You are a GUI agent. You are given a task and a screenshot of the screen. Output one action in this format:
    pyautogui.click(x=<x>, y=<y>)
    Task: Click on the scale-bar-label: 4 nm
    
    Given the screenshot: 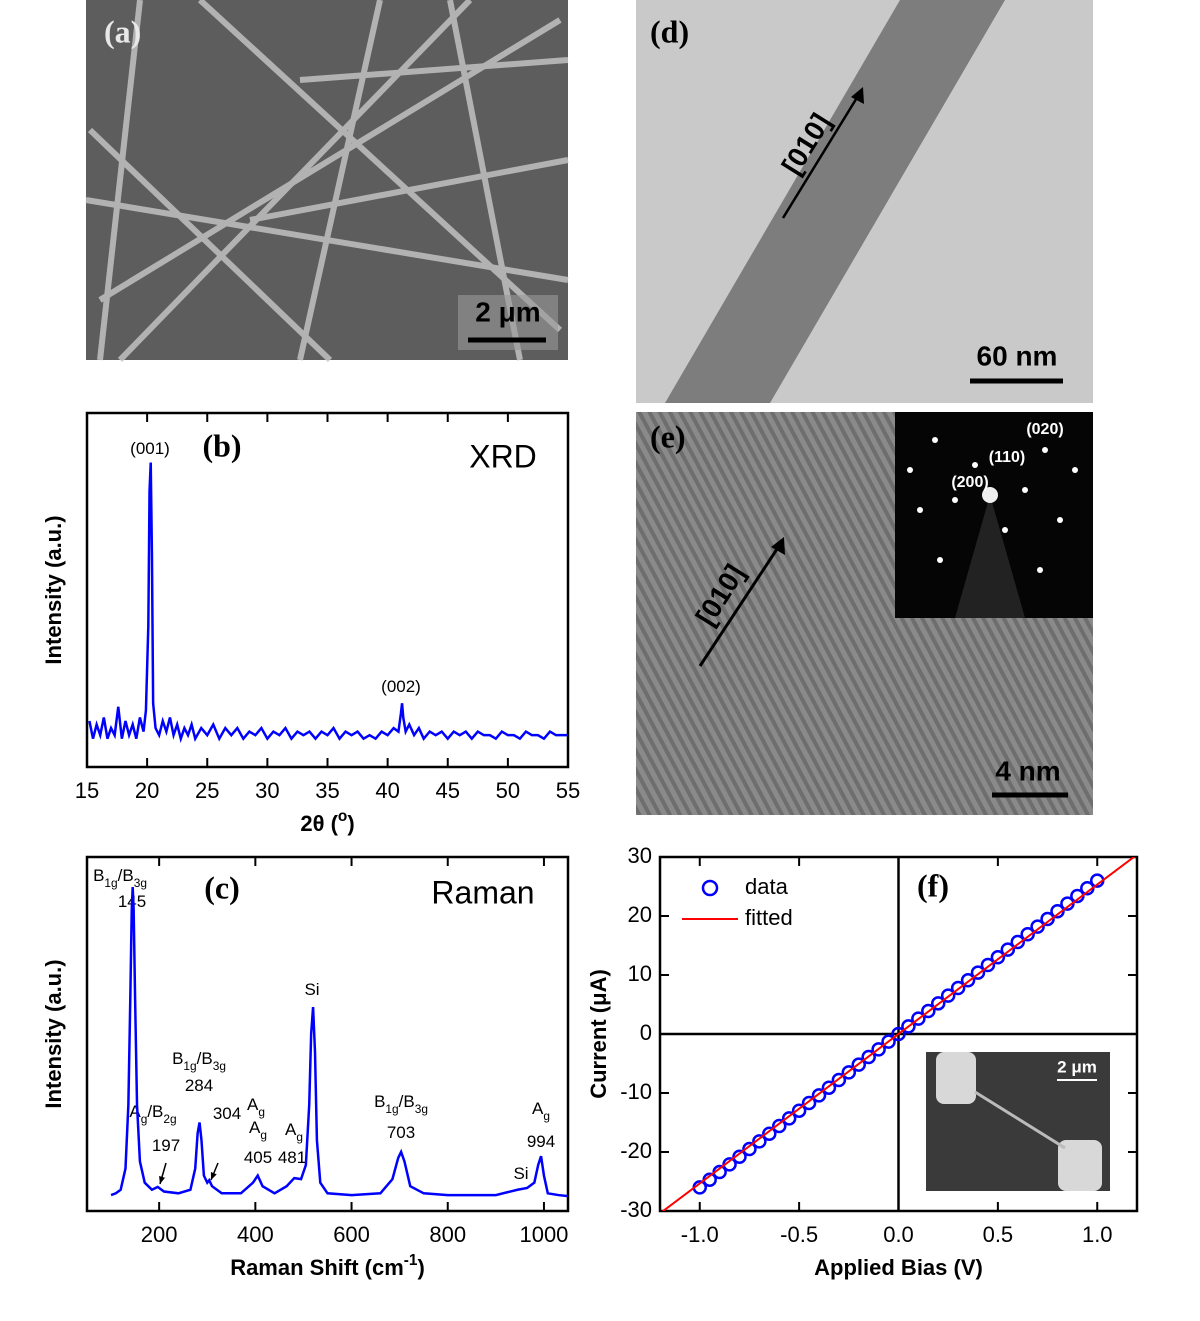 What is the action you would take?
    pyautogui.click(x=1027, y=770)
    